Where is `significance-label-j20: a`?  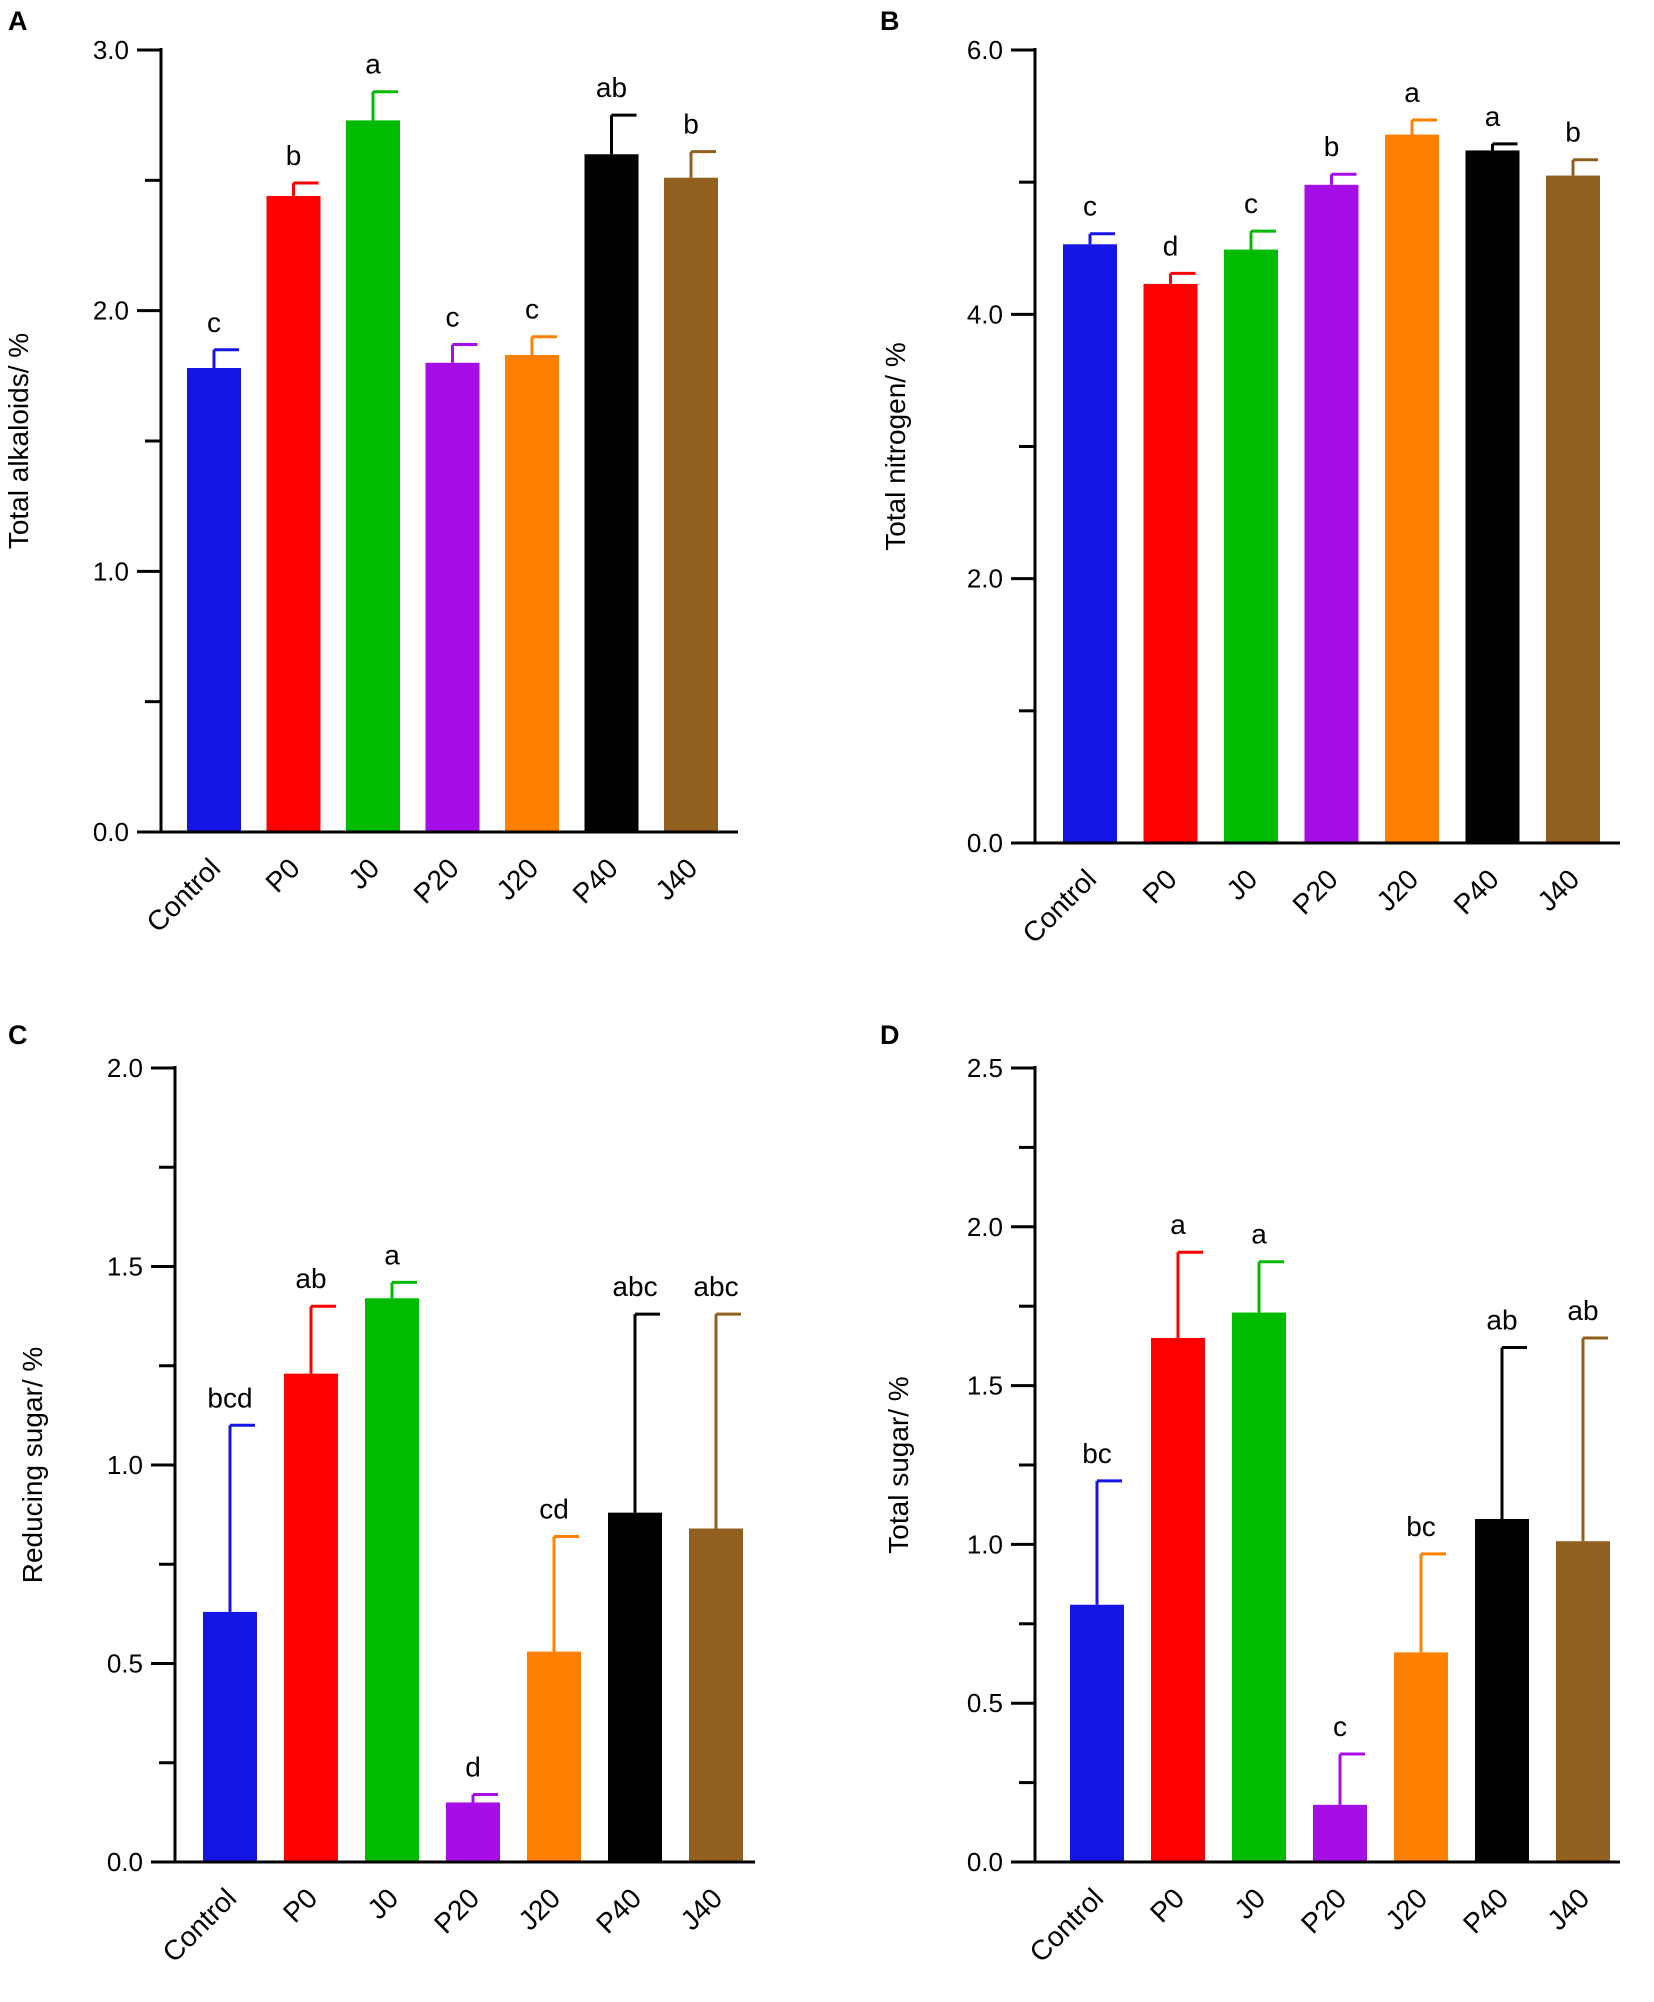
significance-label-j20: a is located at coordinates (1412, 92).